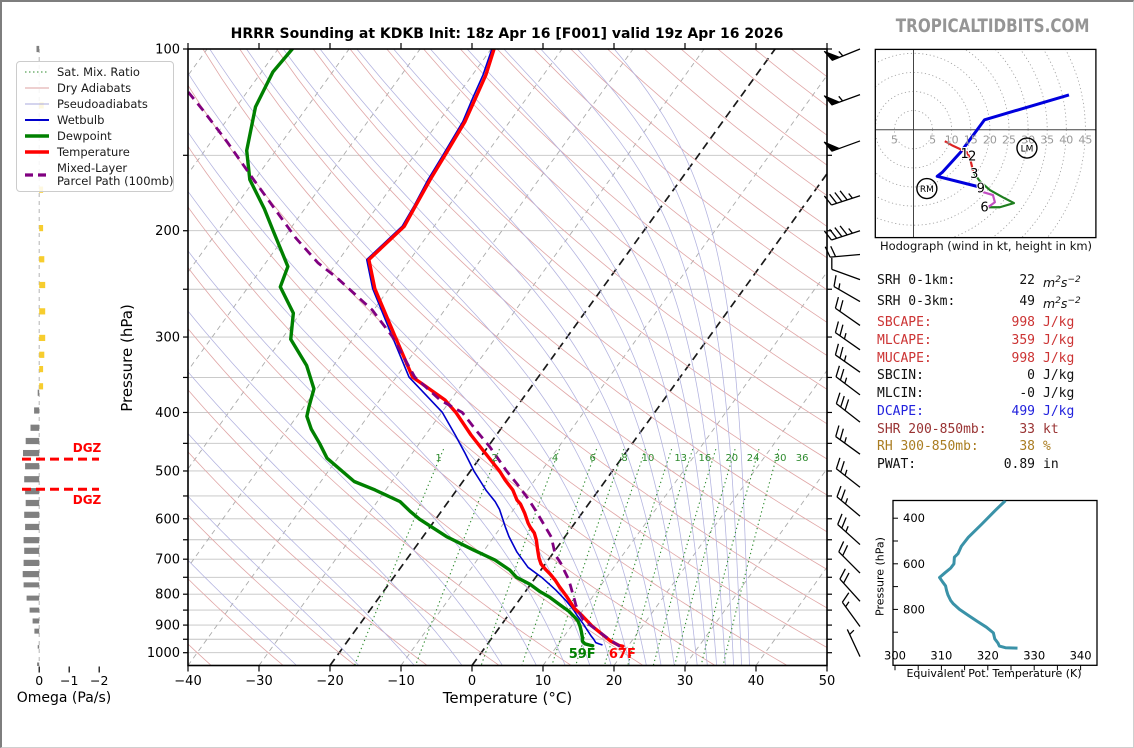  I want to click on index-row: DCAPE: 499 J/kg, so click(983, 412).